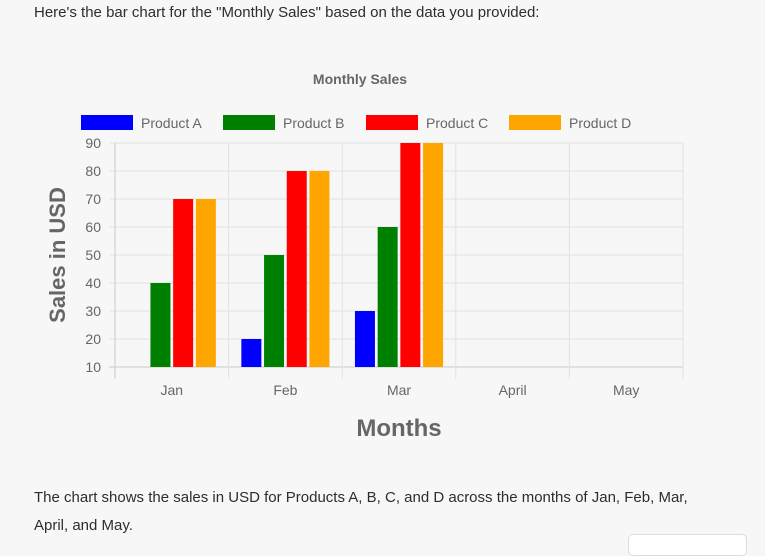 This screenshot has height=556, width=765. What do you see at coordinates (296, 269) in the screenshot?
I see `bar-product-c-feb` at bounding box center [296, 269].